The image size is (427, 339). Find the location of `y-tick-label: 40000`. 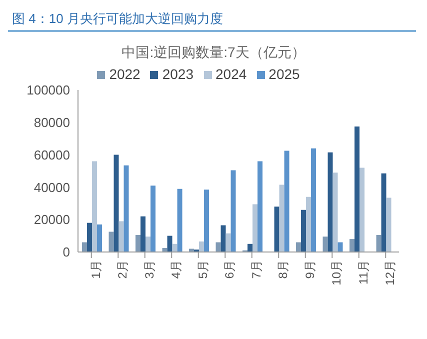

y-tick-label: 40000 is located at coordinates (52, 187).